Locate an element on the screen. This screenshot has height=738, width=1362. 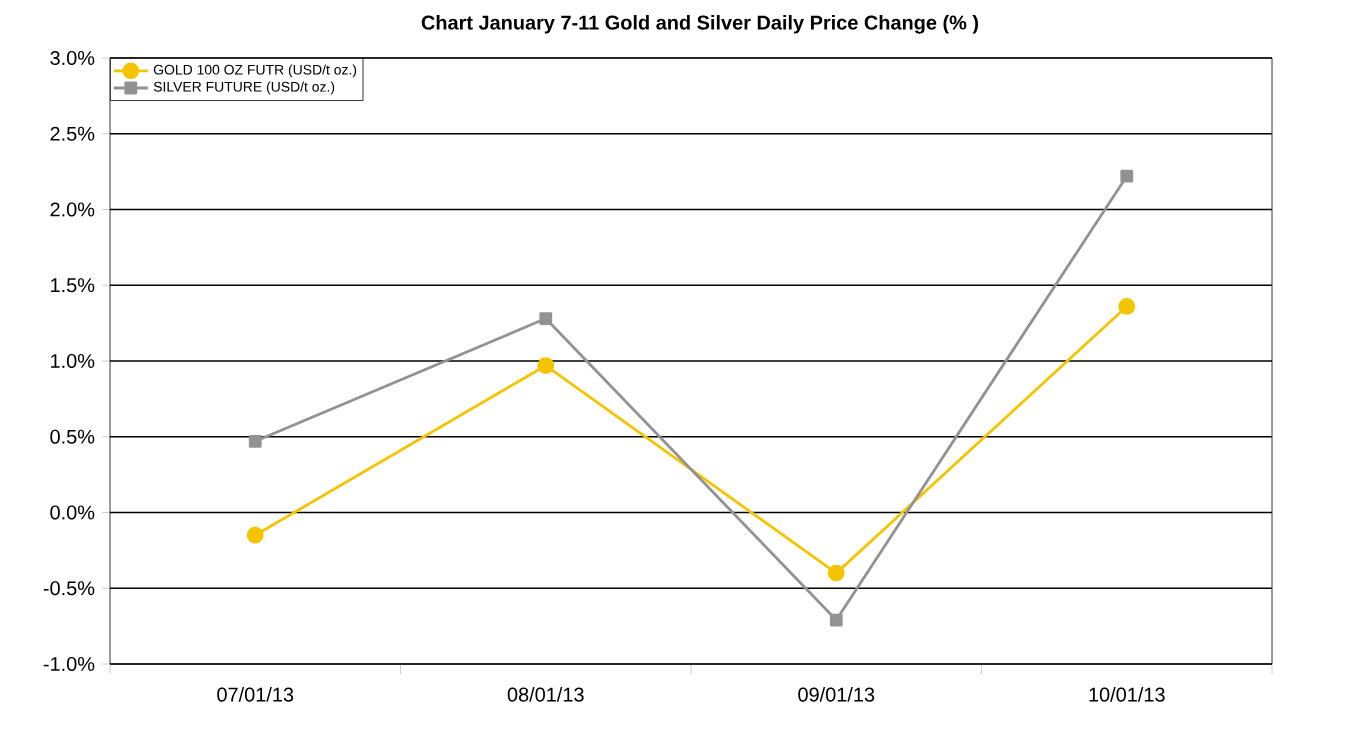
y-tick-label: 1.5% is located at coordinates (73, 285).